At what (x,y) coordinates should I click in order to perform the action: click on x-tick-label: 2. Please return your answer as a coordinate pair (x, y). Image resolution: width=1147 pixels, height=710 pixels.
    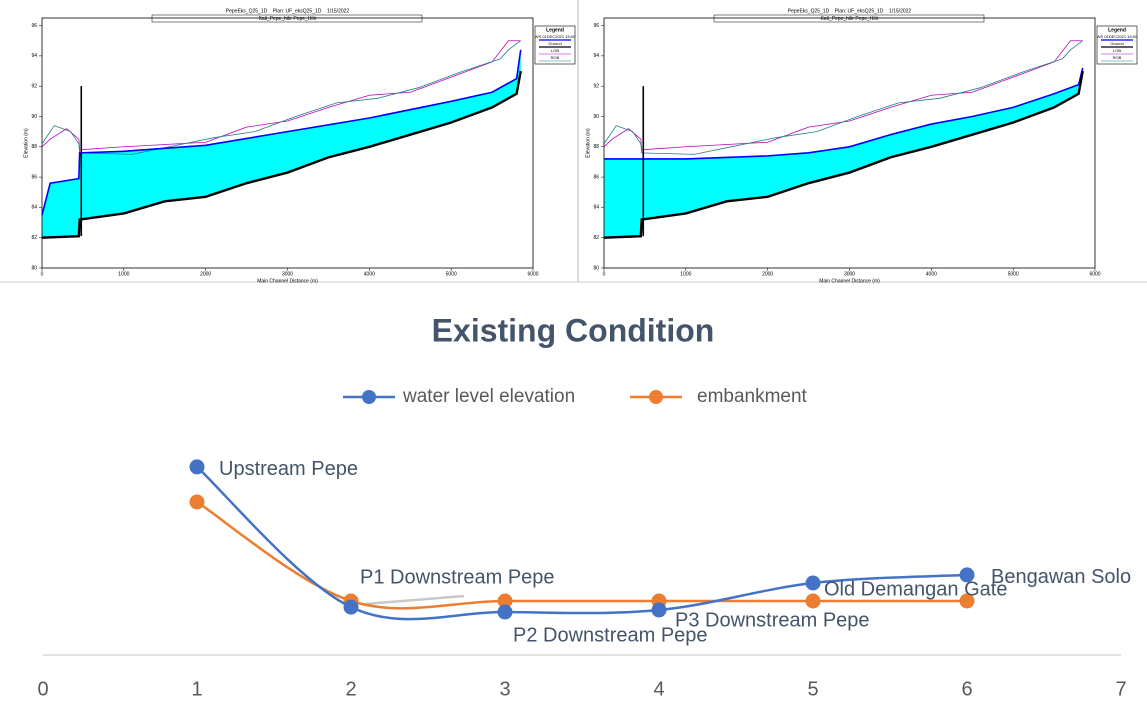
    Looking at the image, I should click on (350, 689).